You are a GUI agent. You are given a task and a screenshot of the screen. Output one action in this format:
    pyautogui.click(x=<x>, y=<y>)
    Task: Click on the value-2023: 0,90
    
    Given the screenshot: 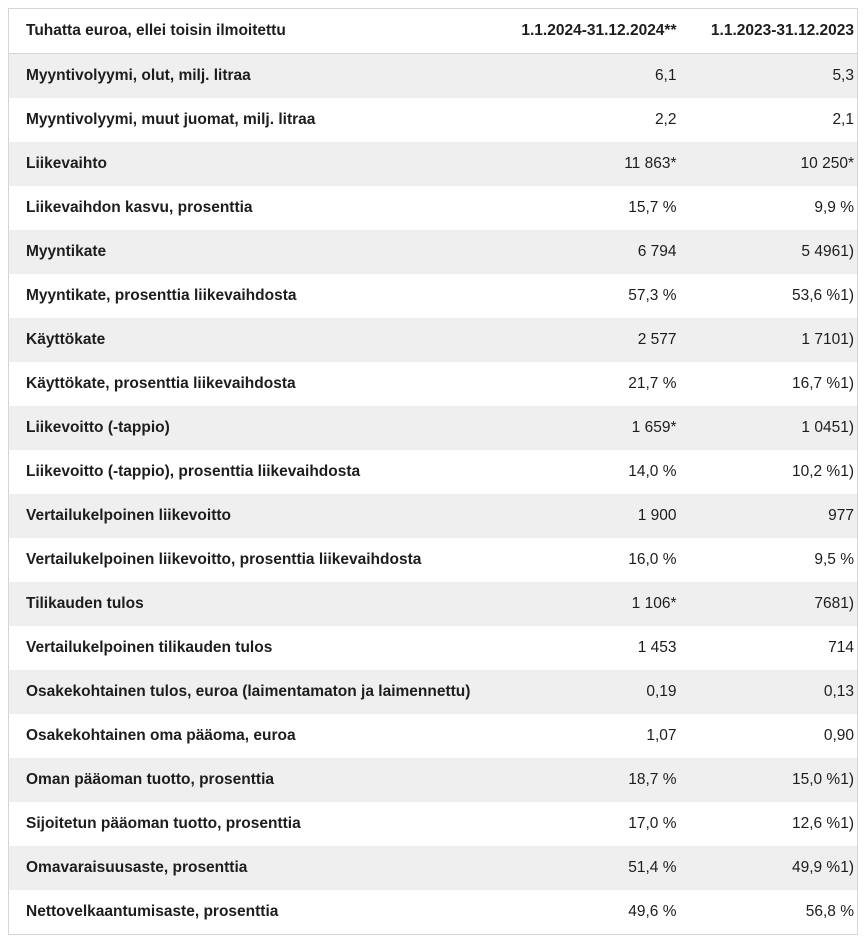 What is the action you would take?
    pyautogui.click(x=838, y=735)
    